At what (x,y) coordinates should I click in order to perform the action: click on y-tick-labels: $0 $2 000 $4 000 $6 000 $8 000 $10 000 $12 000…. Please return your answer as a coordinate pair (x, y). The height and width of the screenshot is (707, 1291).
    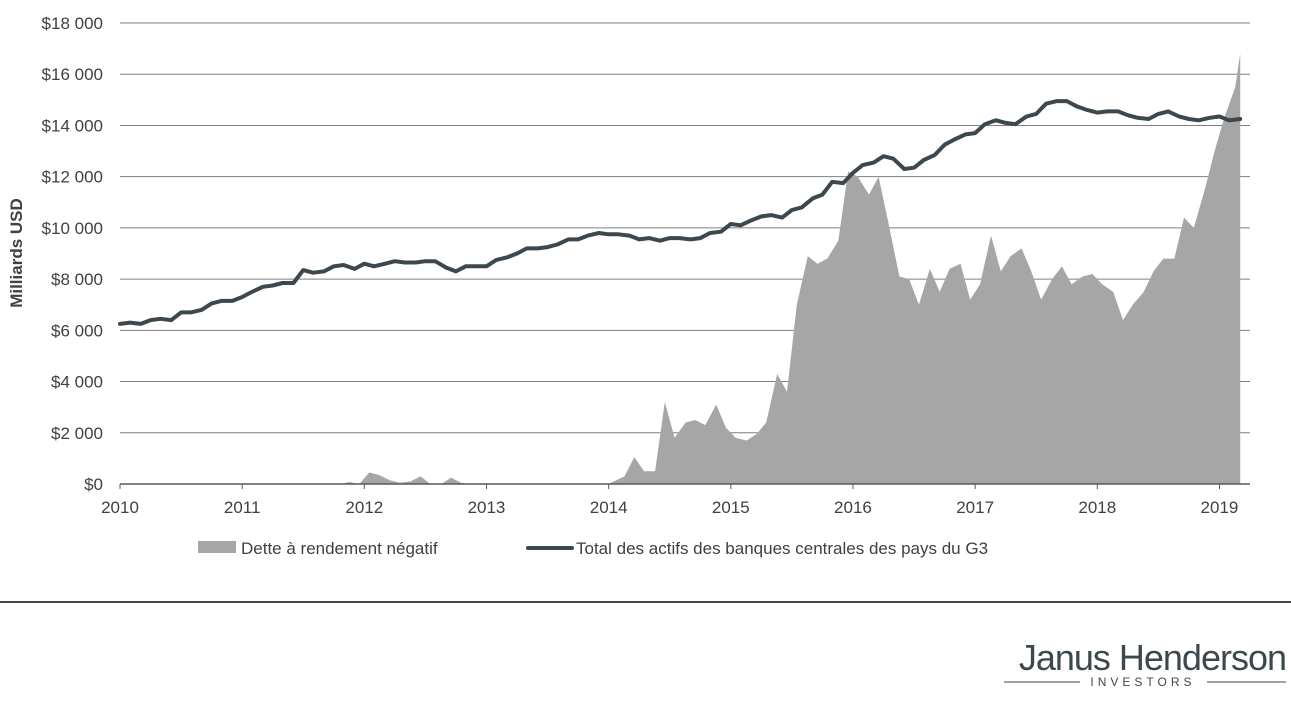
    Looking at the image, I should click on (72, 254).